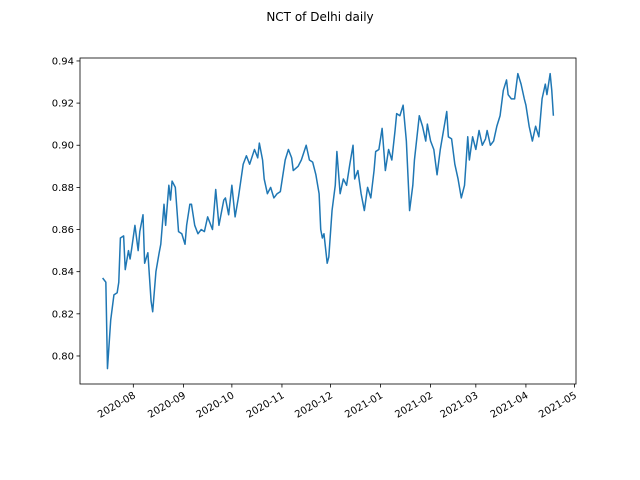 Image resolution: width=640 pixels, height=480 pixels. Describe the element at coordinates (216, 405) in the screenshot. I see `x-tick-label: 2020-10` at that location.